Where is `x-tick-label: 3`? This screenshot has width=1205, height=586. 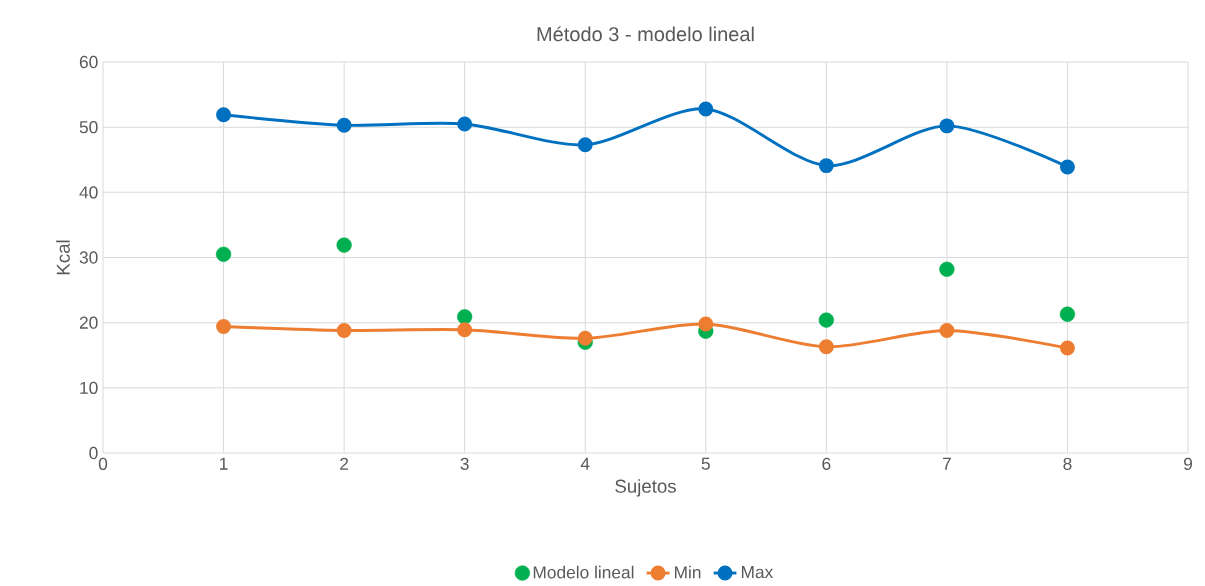 x-tick-label: 3 is located at coordinates (464, 463).